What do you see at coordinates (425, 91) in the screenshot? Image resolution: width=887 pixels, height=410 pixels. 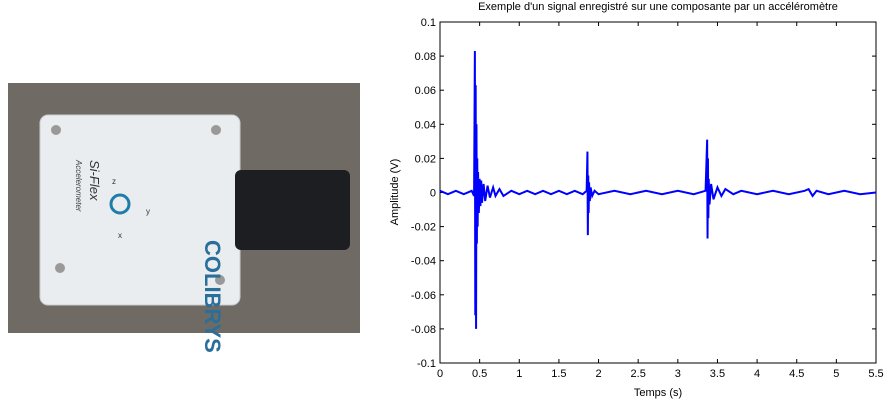 I see `y-tick-label: 0.06` at bounding box center [425, 91].